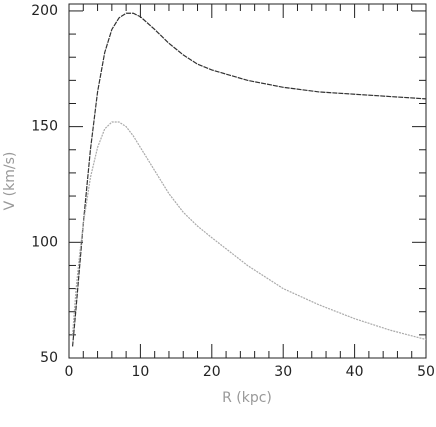 This screenshot has height=427, width=436. I want to click on y-axis-label: V (km/s), so click(10, 181).